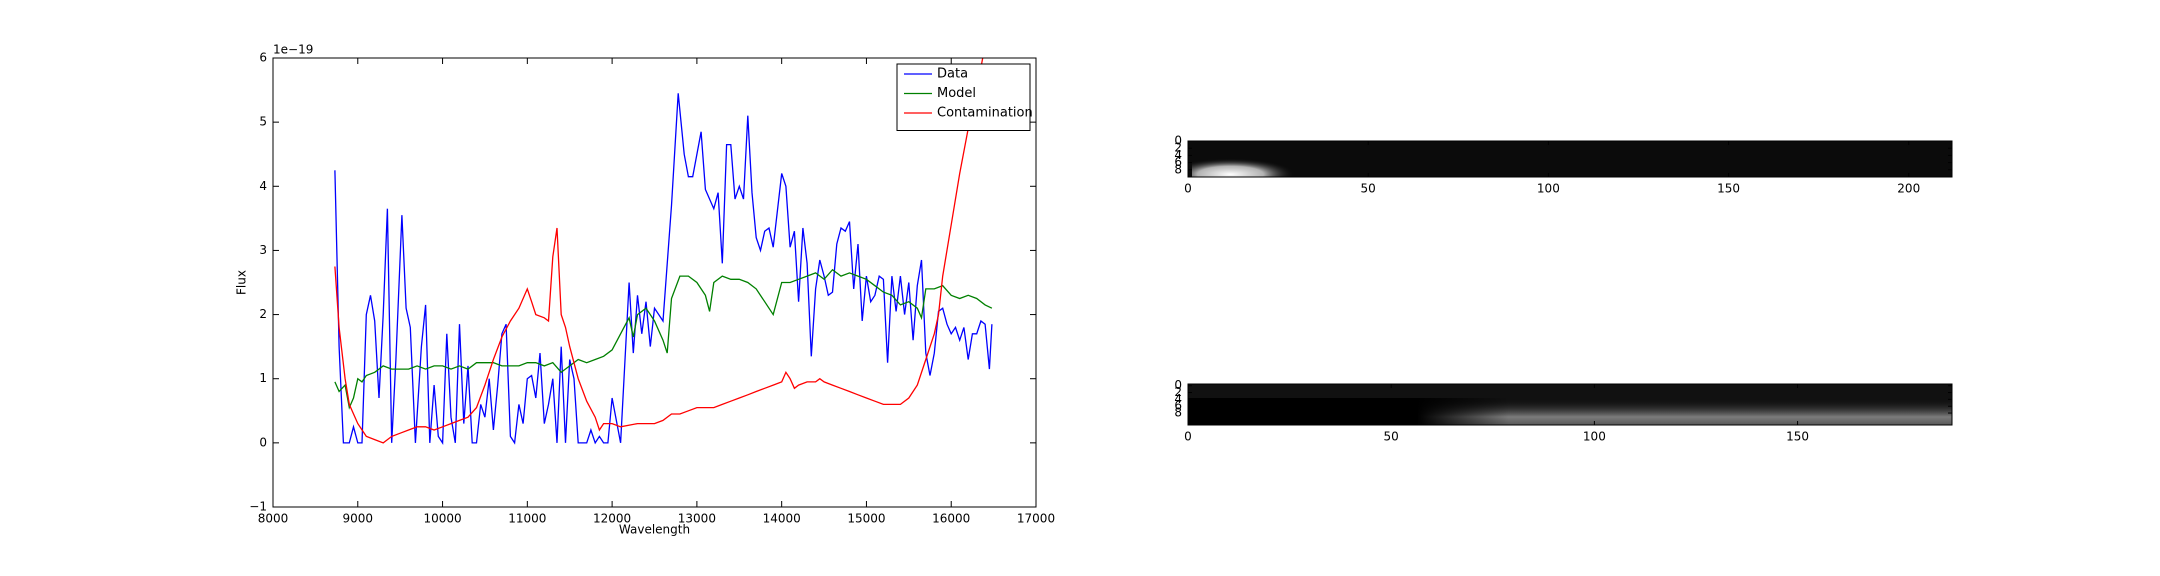 The image size is (2160, 576). What do you see at coordinates (951, 519) in the screenshot?
I see `x-tick-label: 16000` at bounding box center [951, 519].